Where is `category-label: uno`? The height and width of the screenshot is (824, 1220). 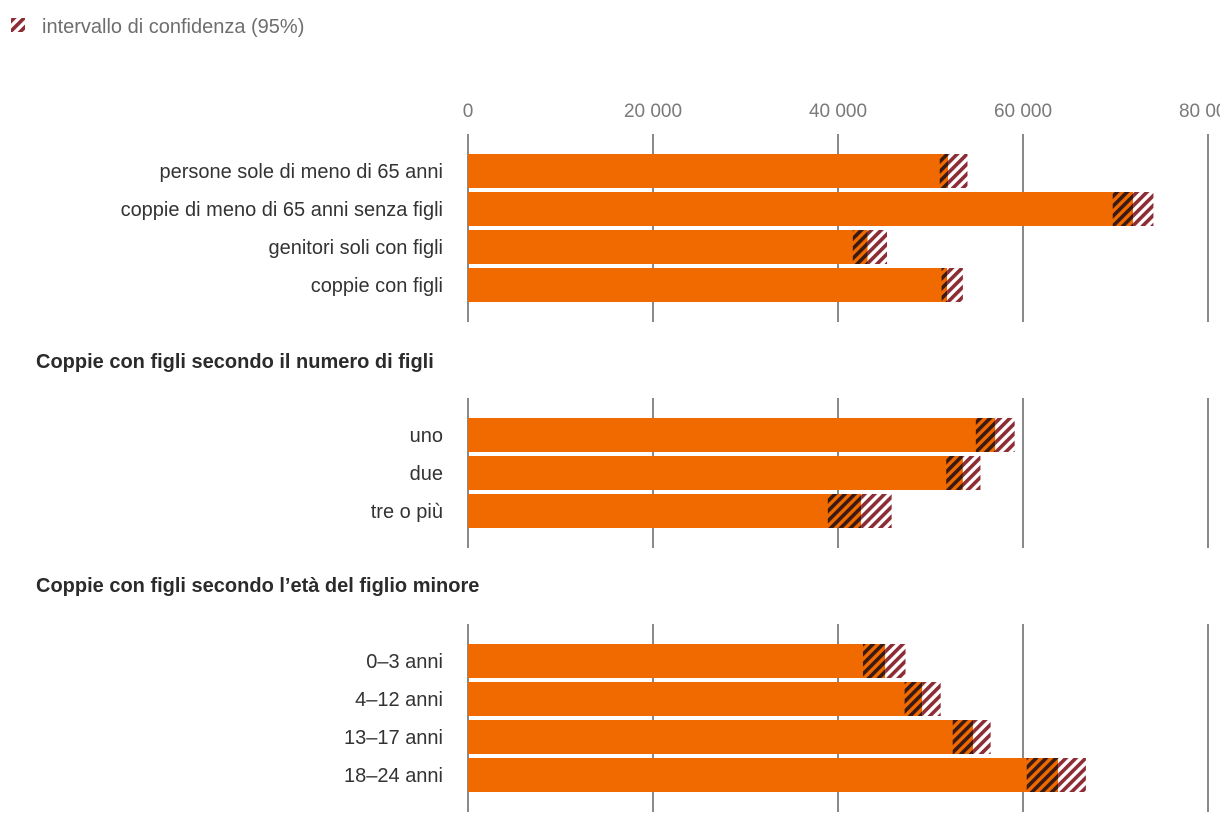 category-label: uno is located at coordinates (426, 436).